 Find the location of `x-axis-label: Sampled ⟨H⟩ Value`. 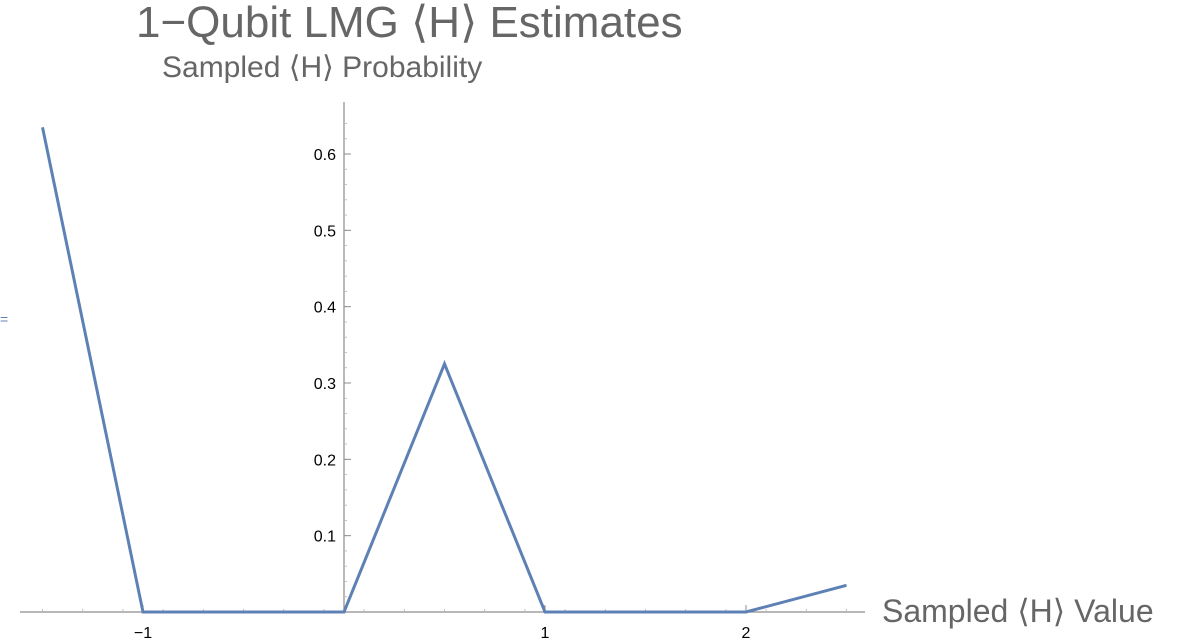

x-axis-label: Sampled ⟨H⟩ Value is located at coordinates (1018, 611).